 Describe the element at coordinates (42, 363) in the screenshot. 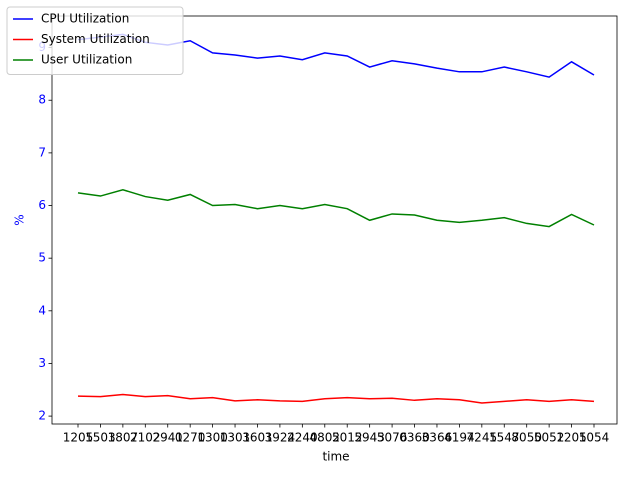

I see `y-tick-label: 3` at that location.